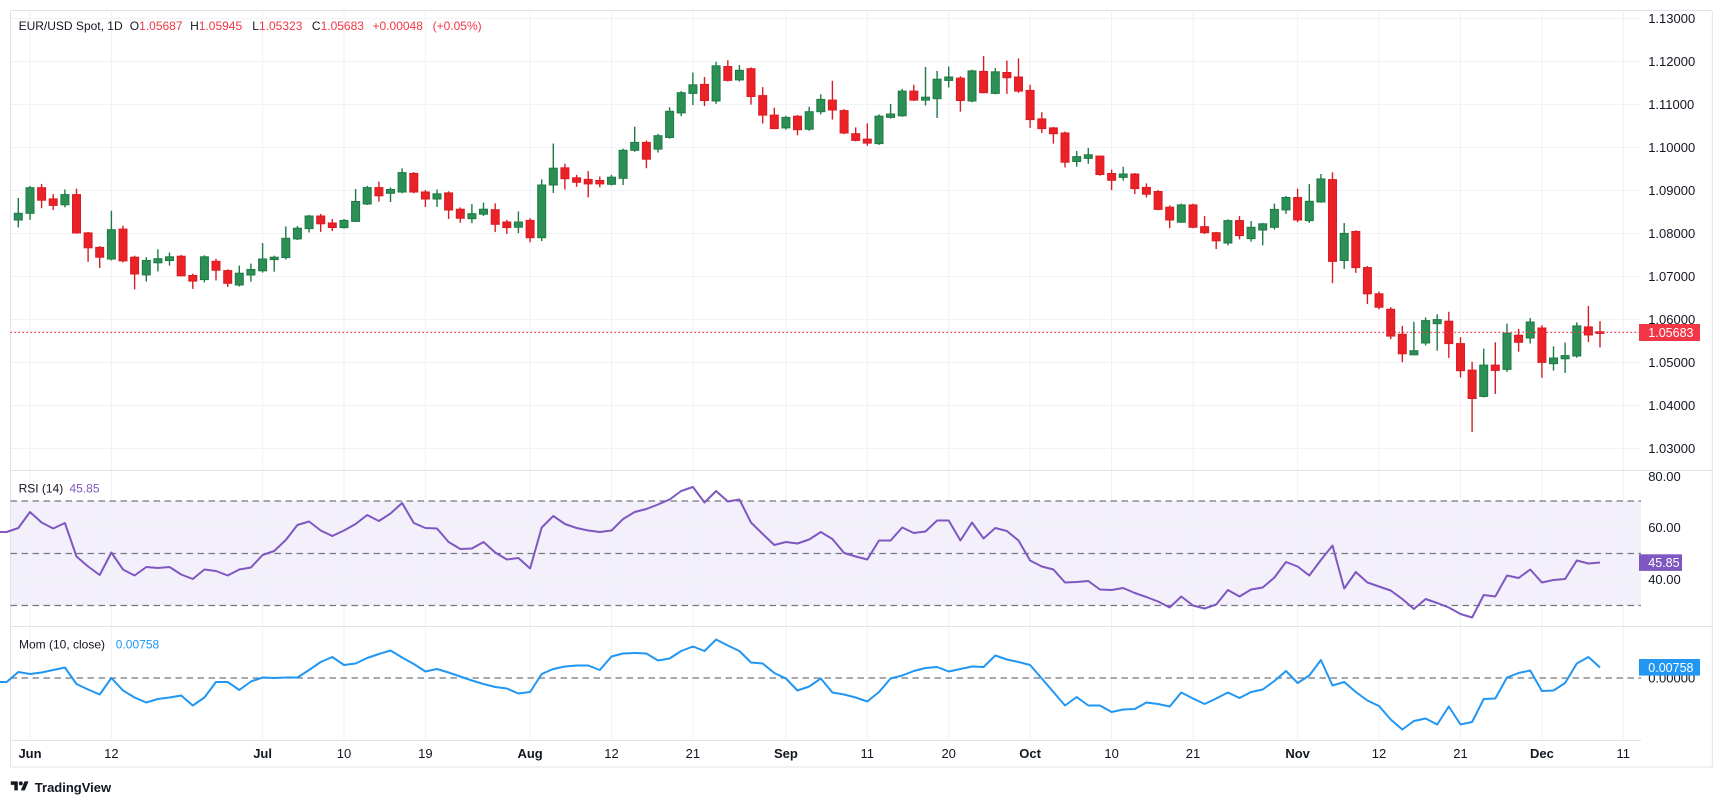 Image resolution: width=1723 pixels, height=803 pixels. What do you see at coordinates (89, 645) in the screenshot?
I see `svg-text:Mom (10, close)0.00758: Mom (10, close) 0.00758` at bounding box center [89, 645].